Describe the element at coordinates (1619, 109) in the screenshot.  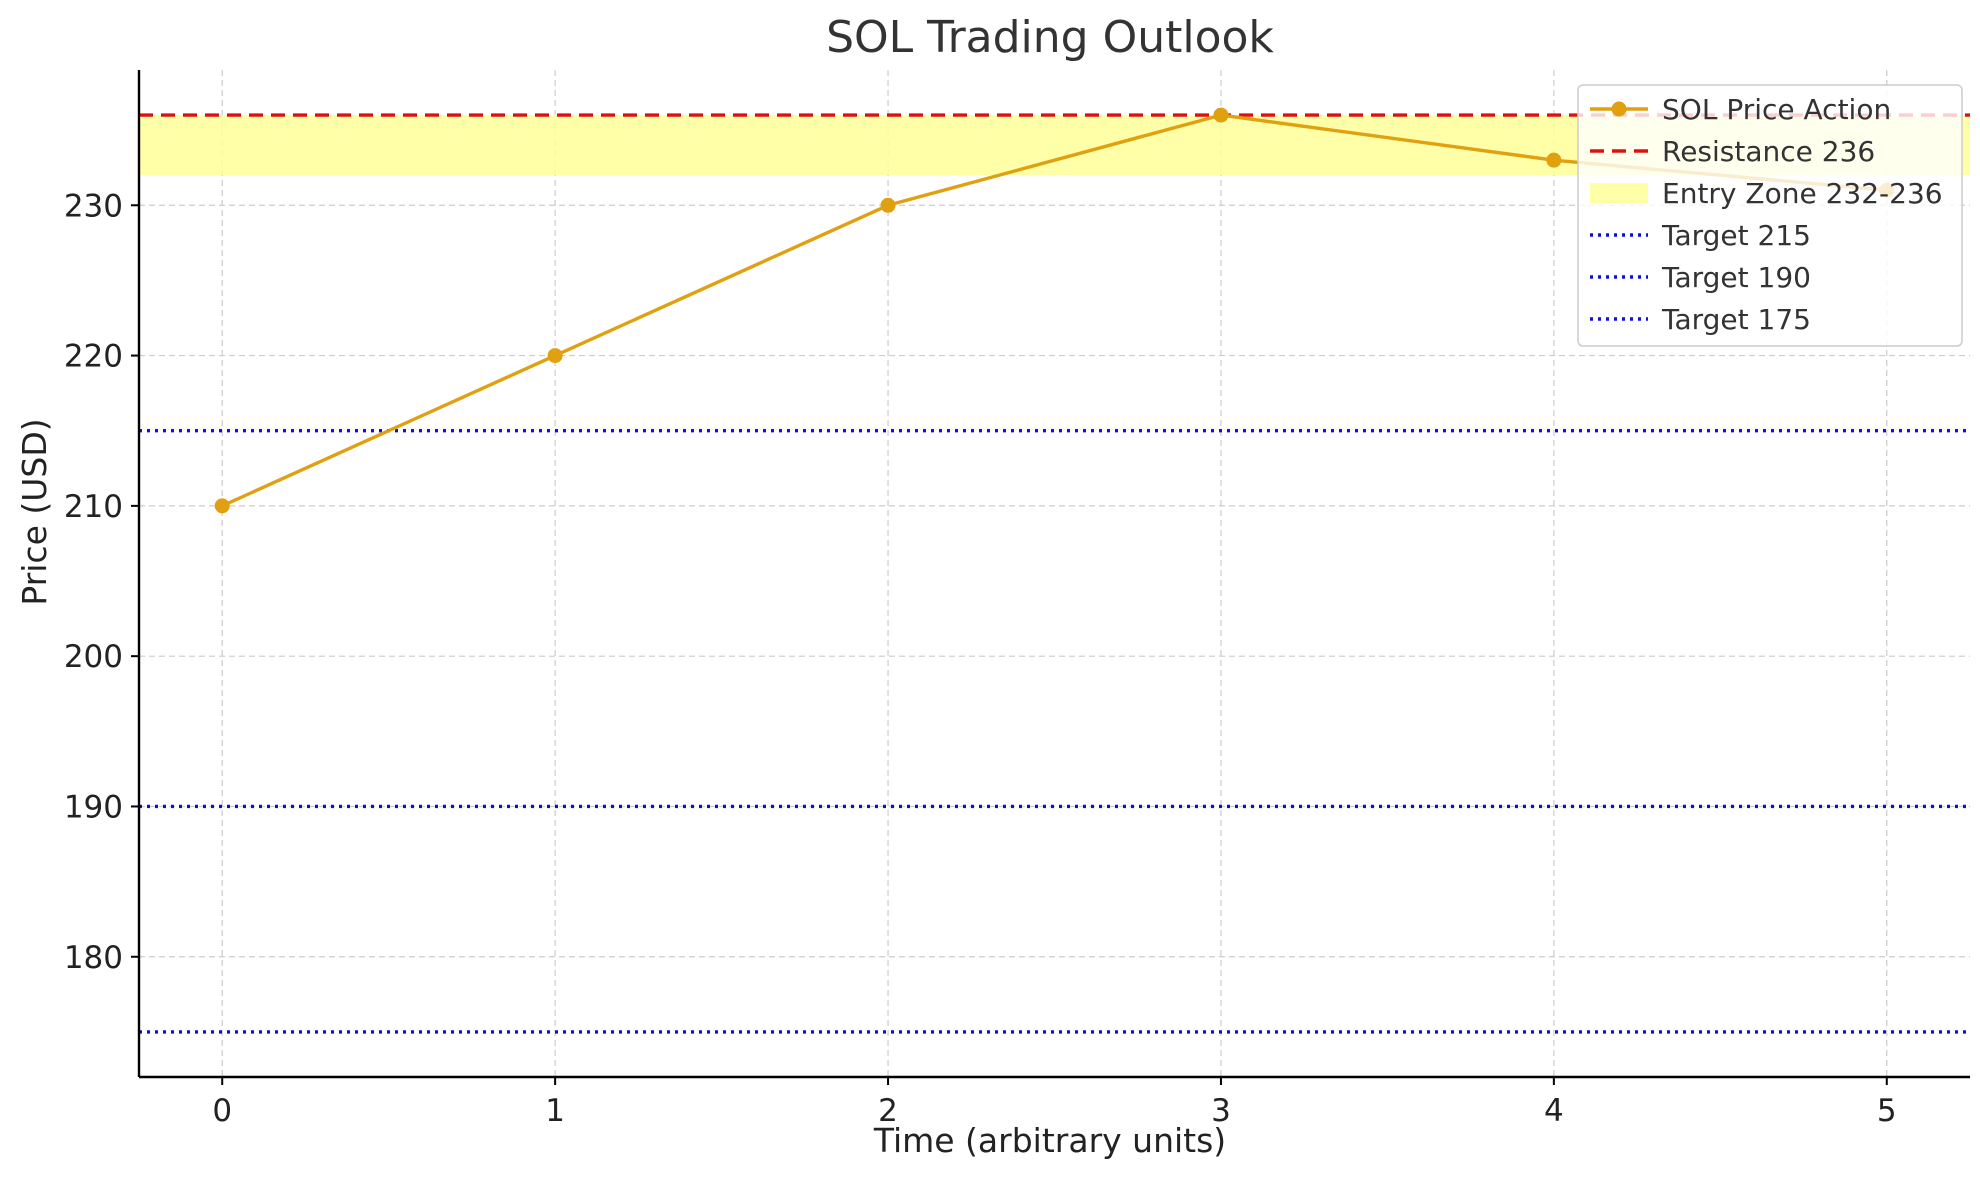
I see `legend-series-marker` at that location.